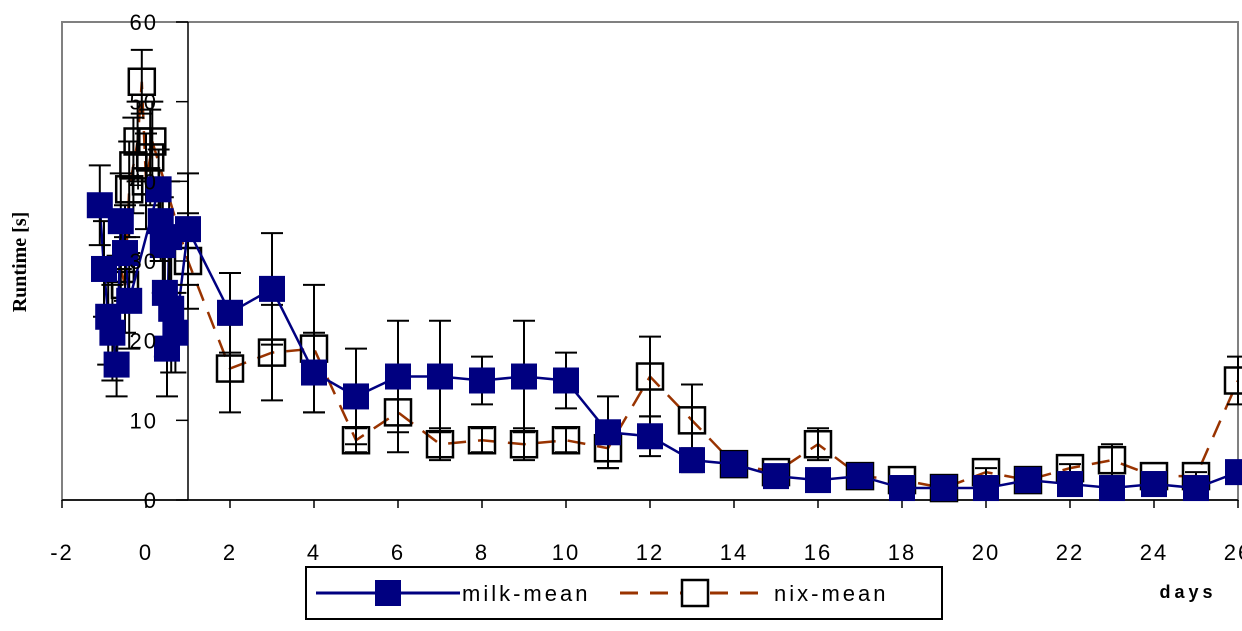 This screenshot has height=631, width=1242. Describe the element at coordinates (62, 552) in the screenshot. I see `x-tick-label: -2` at that location.